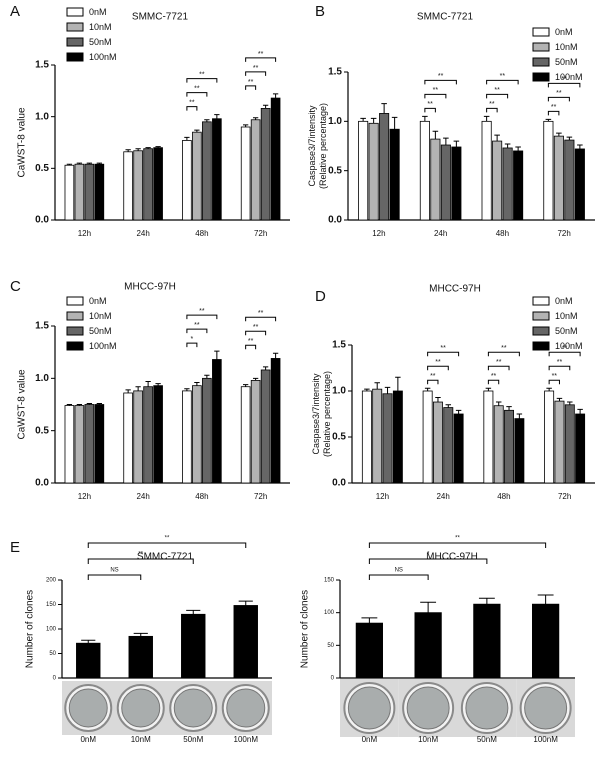 Image resolution: width=600 pixels, height=773 pixels. Describe the element at coordinates (563, 233) in the screenshot. I see `x-tick-label: 72h` at that location.